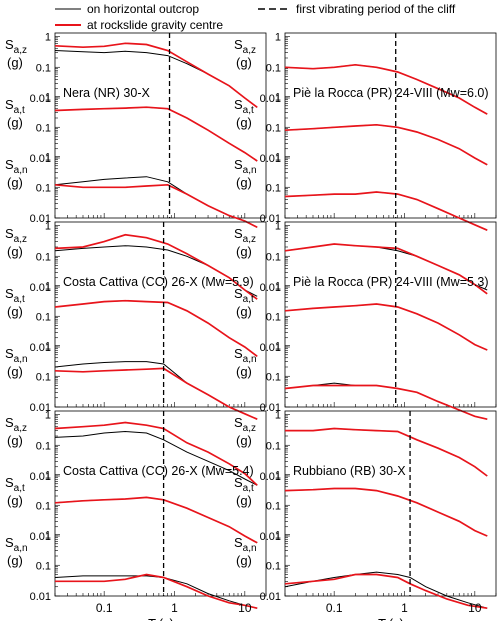 This screenshot has height=621, width=500. Describe the element at coordinates (391, 93) in the screenshot. I see `chart-title: Piè la Rocca (PR) 24-VIII (Mw=6.0)` at that location.